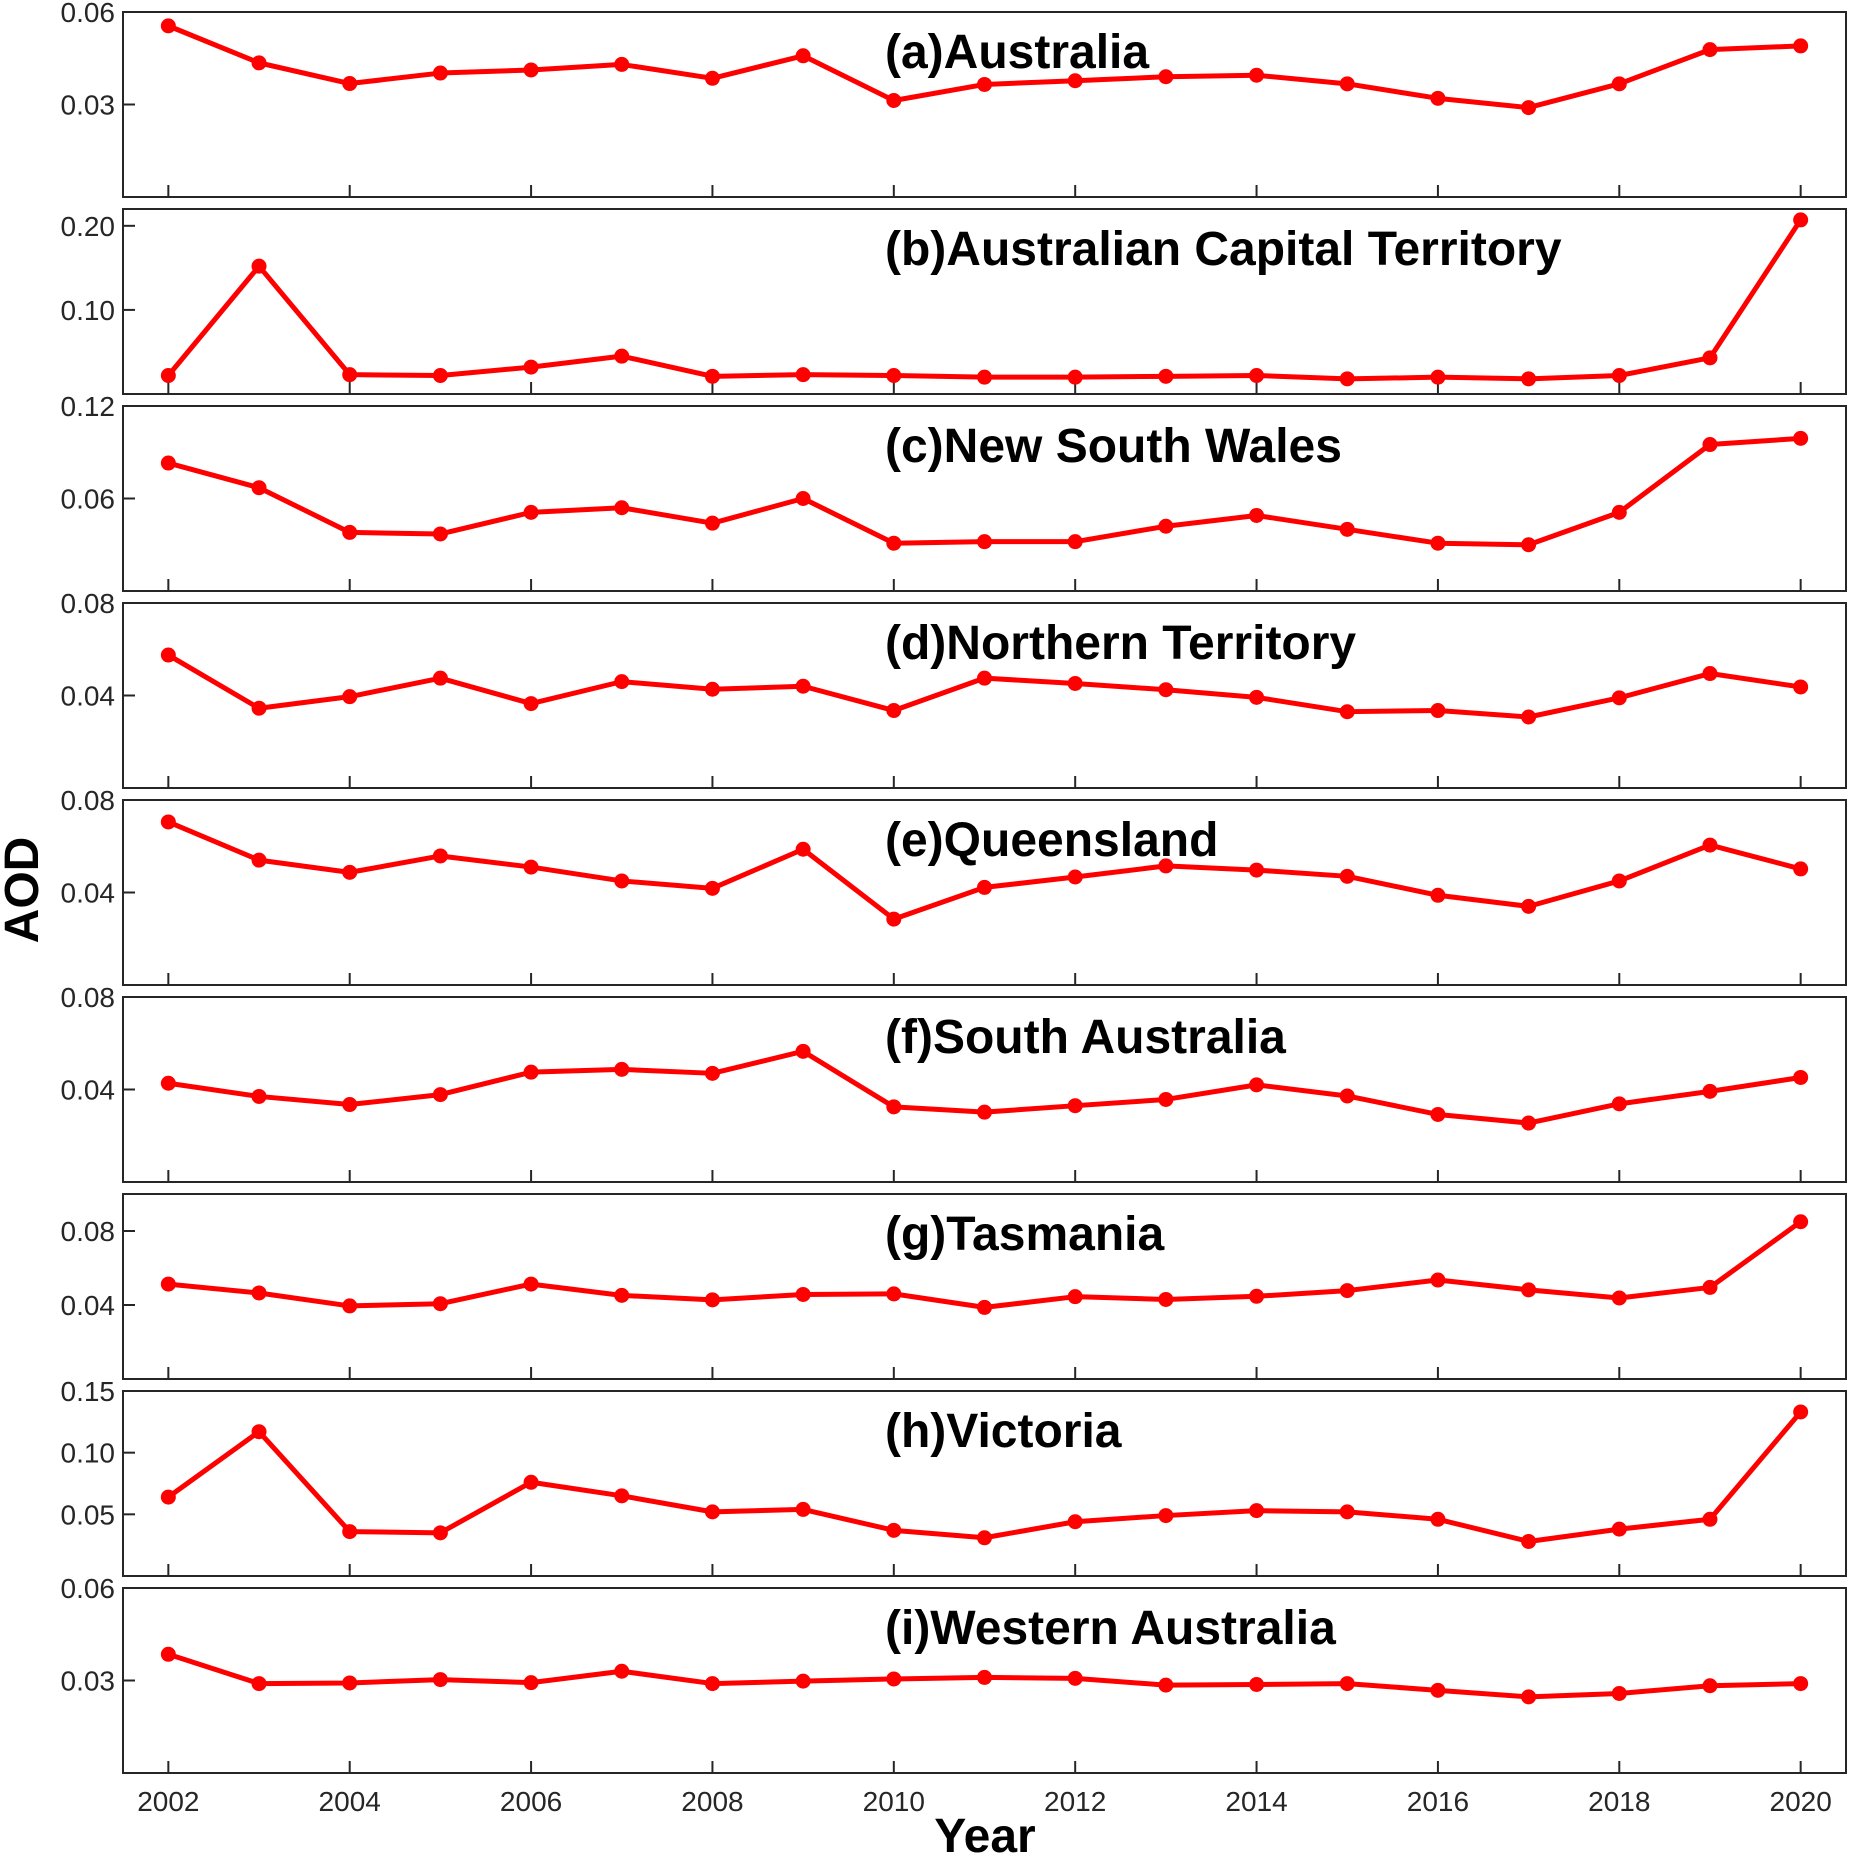 This screenshot has height=1861, width=1849. Describe the element at coordinates (1024, 1234) in the screenshot. I see `panel-title: (g)Tasmania` at that location.